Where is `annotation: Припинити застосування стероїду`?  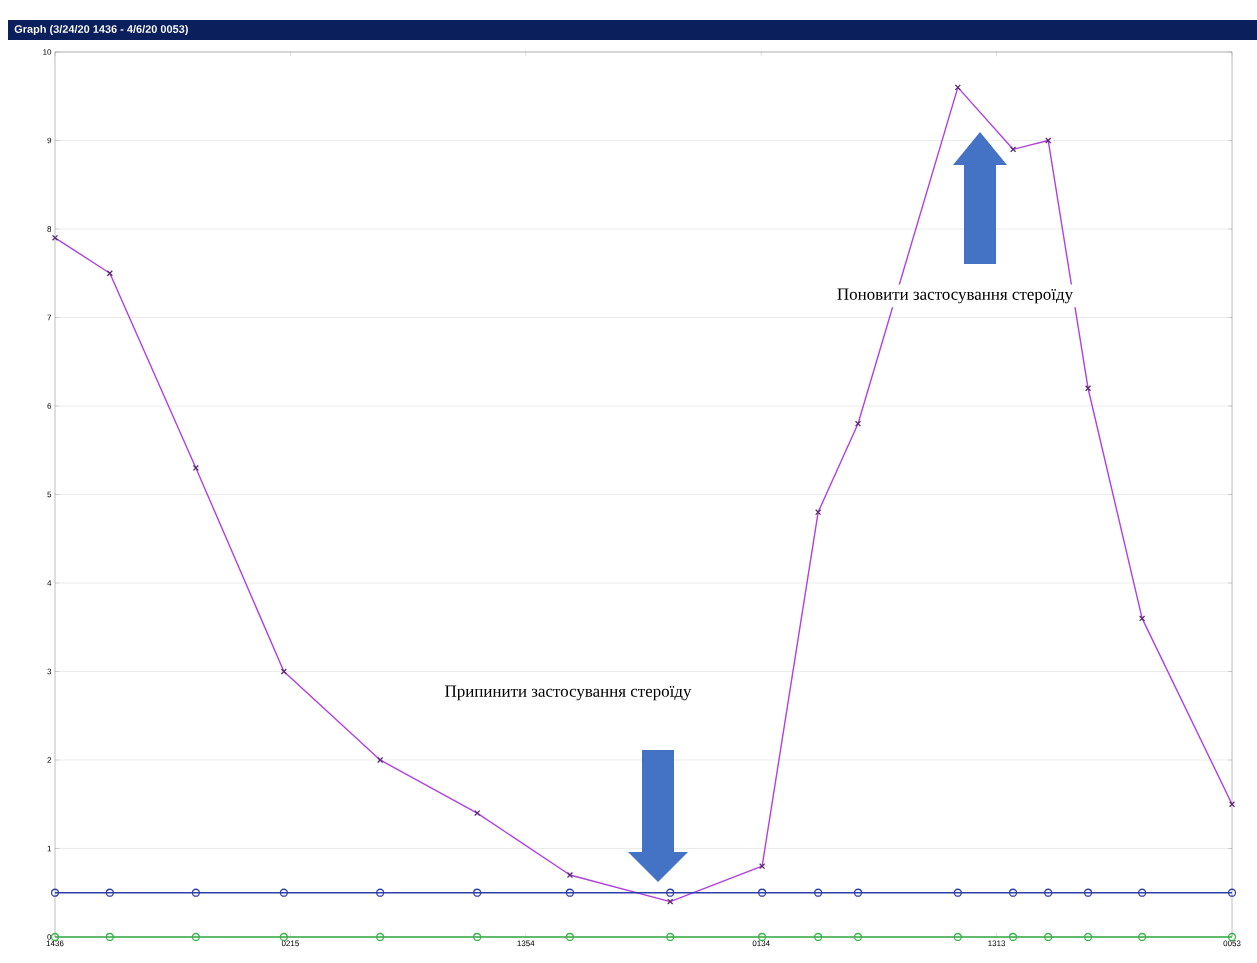 annotation: Припинити застосування стероїду is located at coordinates (568, 693).